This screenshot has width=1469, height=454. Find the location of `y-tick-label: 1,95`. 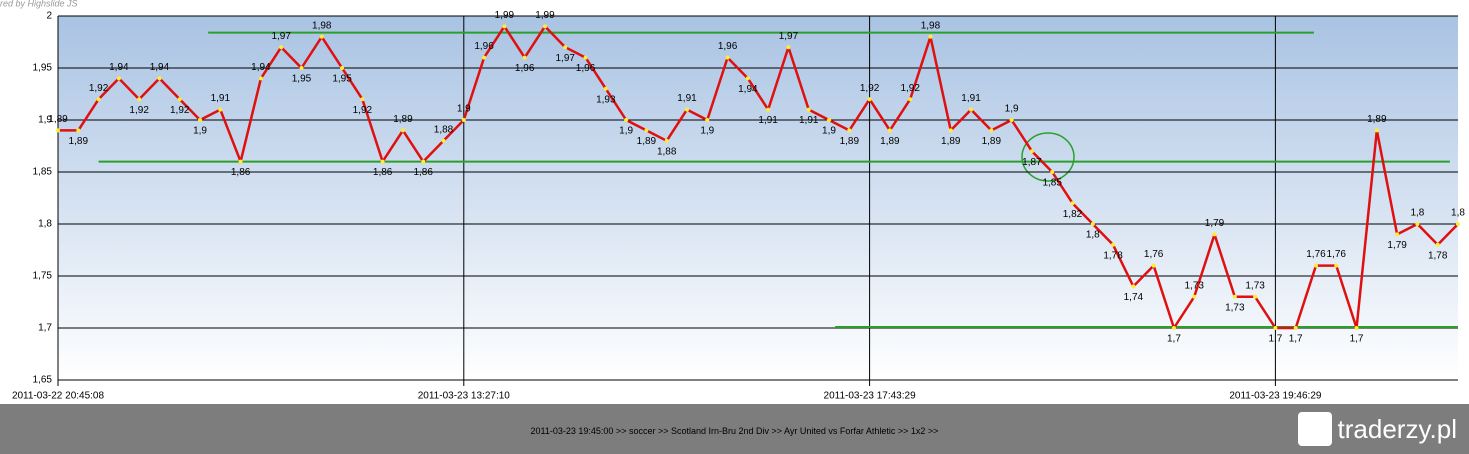

y-tick-label: 1,95 is located at coordinates (43, 68).